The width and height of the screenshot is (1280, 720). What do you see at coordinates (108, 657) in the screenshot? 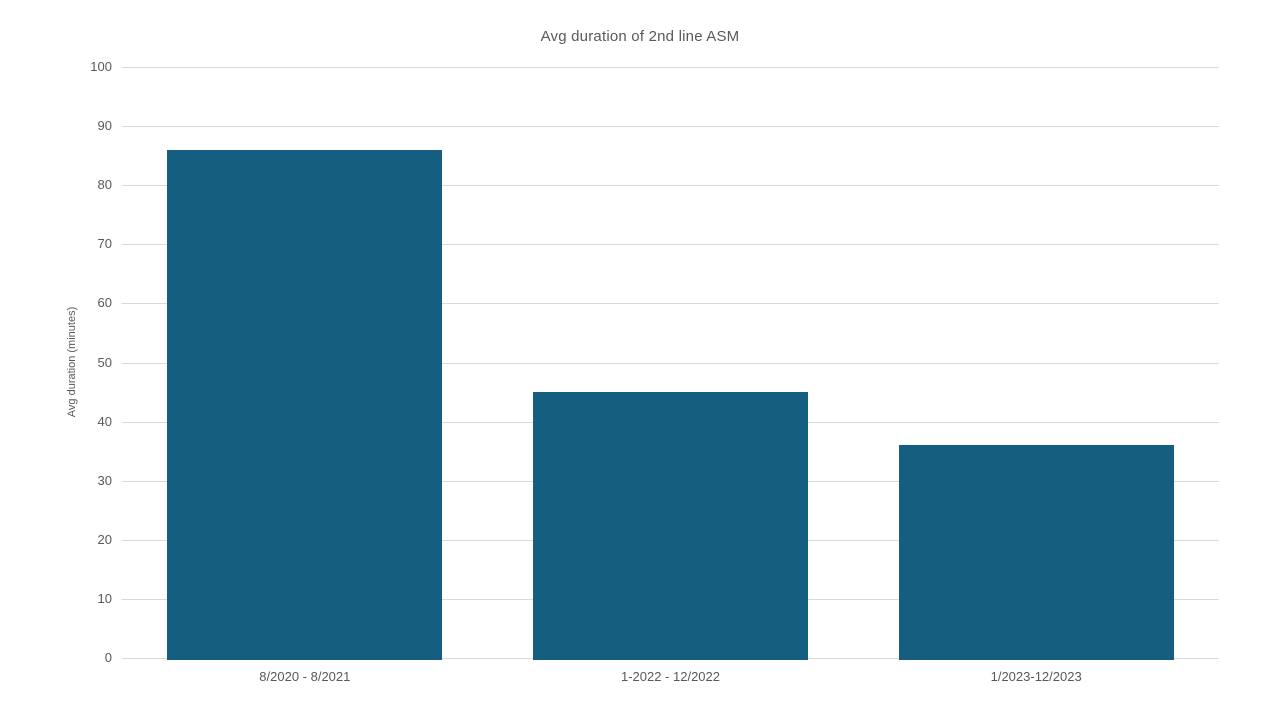
I see `y-tick-label: 0` at bounding box center [108, 657].